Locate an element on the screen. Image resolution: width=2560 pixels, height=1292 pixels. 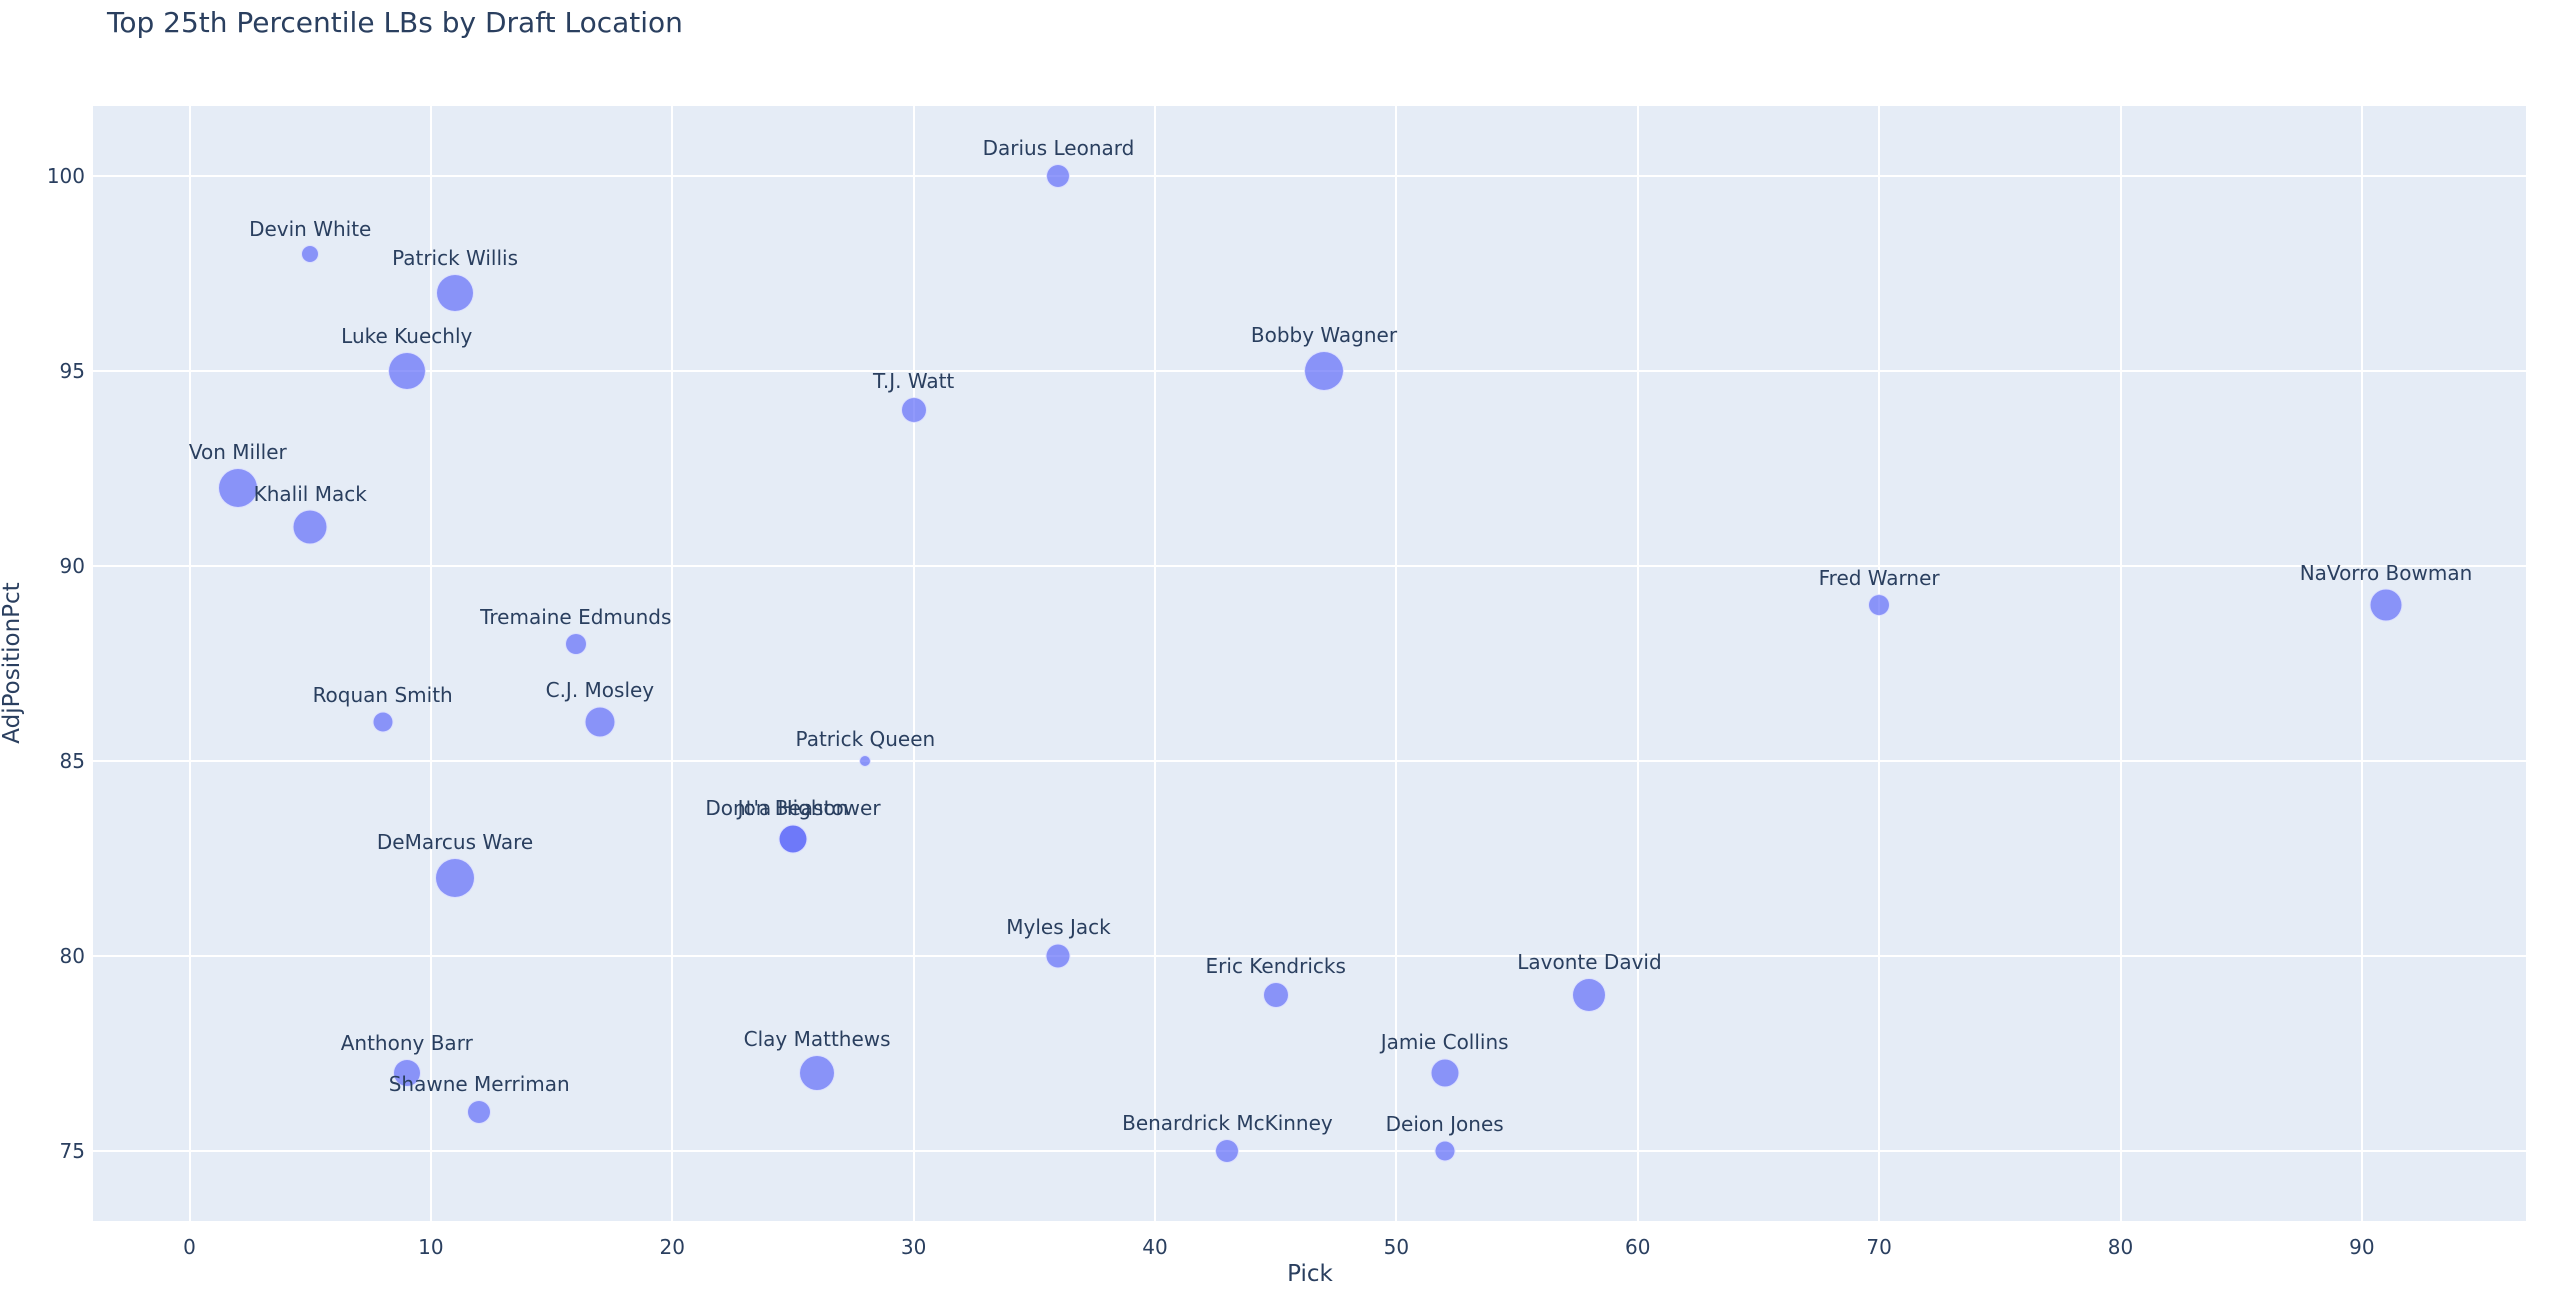
data-point-label: Deion Jones is located at coordinates (1444, 1124).